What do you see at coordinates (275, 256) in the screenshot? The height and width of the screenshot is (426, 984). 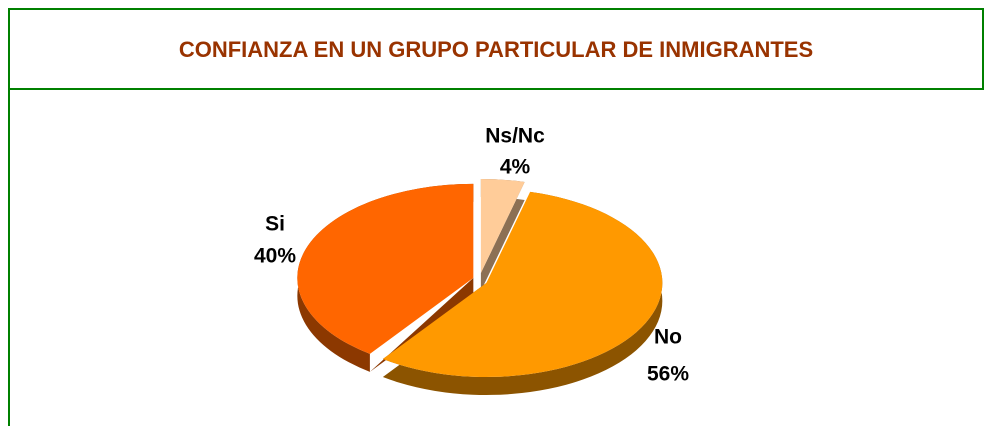 I see `slice-value-label: 40%` at bounding box center [275, 256].